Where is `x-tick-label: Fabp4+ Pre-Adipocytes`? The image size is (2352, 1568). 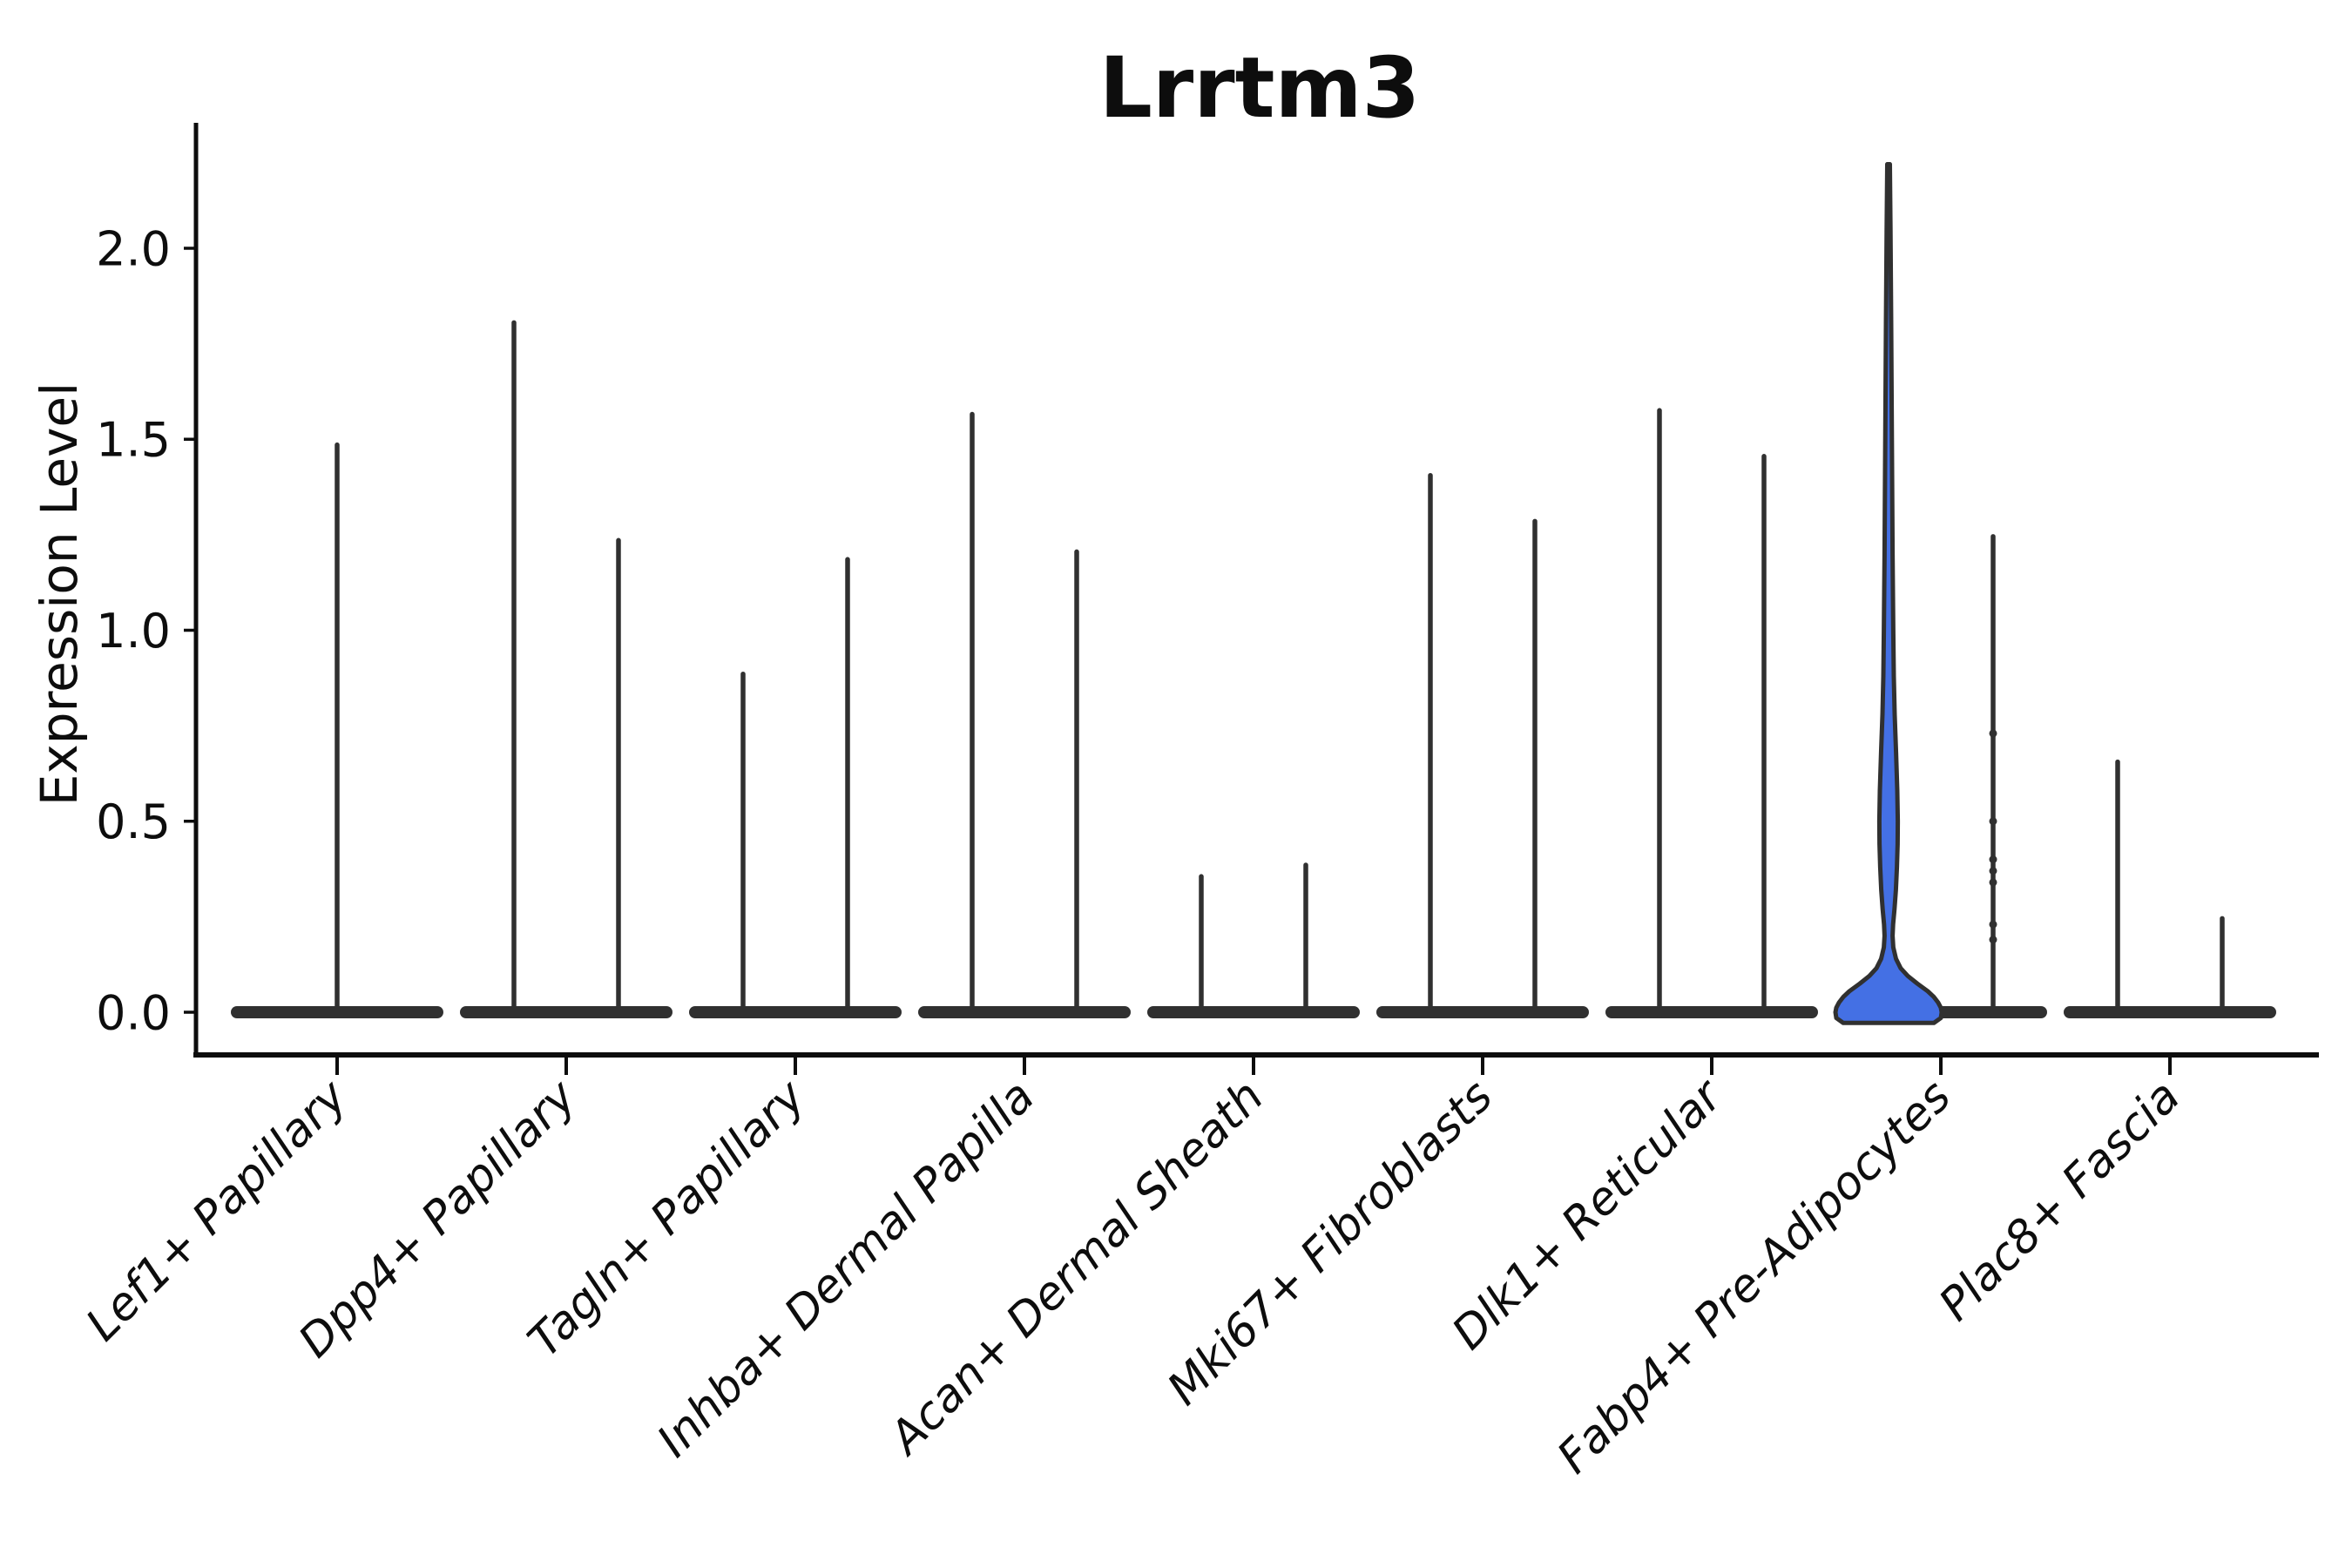 x-tick-label: Fabp4+ Pre-Adipocytes is located at coordinates (1755, 1277).